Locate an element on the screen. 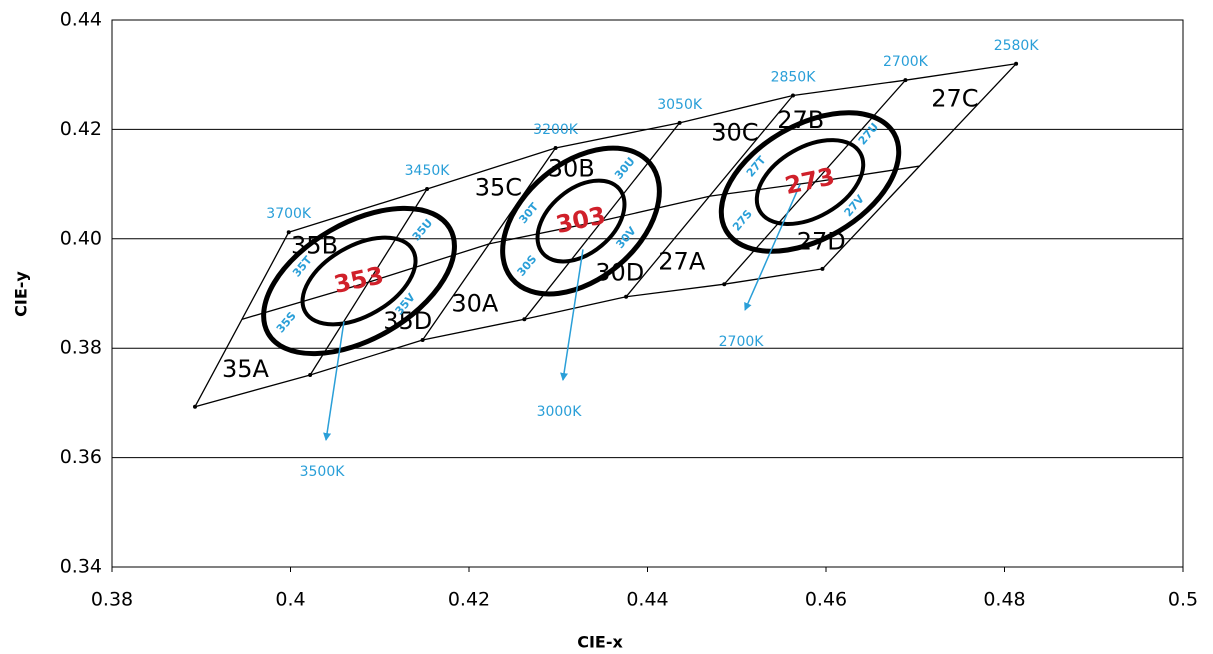  bin-label: 30C is located at coordinates (734, 132).